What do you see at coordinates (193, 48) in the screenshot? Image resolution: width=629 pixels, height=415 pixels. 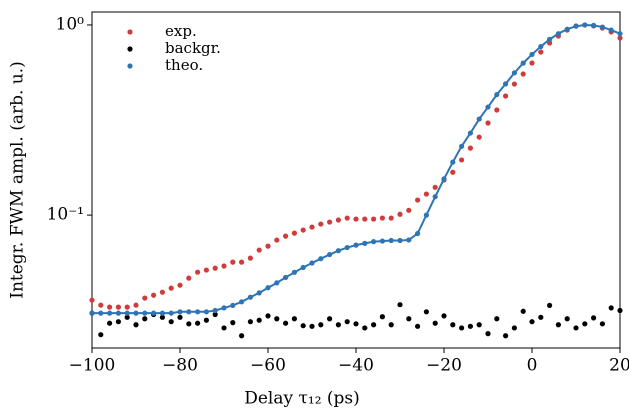 I see `legend-label: backgr.` at bounding box center [193, 48].